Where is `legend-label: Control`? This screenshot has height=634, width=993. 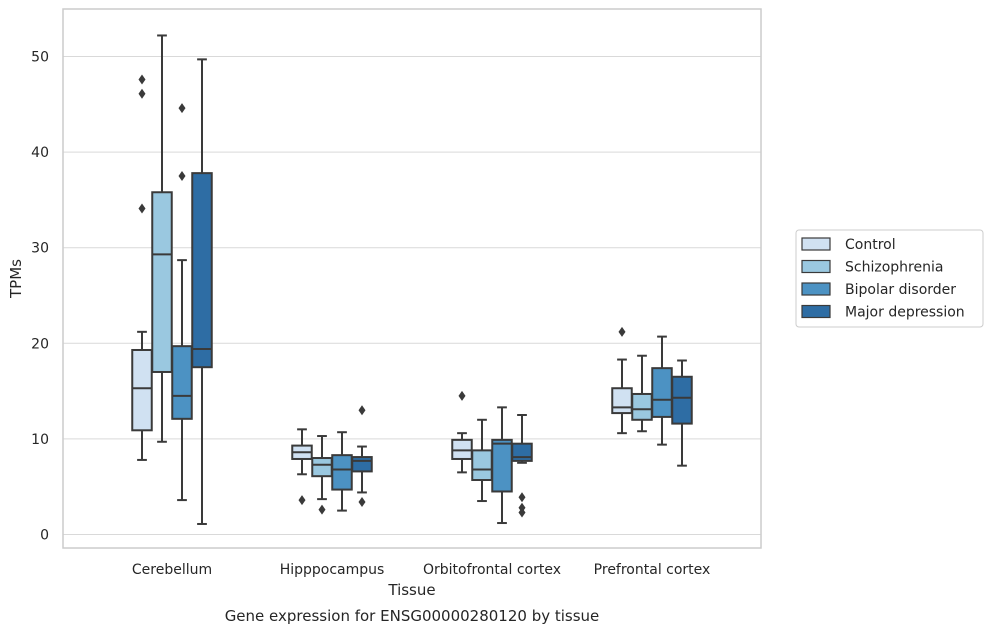
legend-label: Control is located at coordinates (870, 245).